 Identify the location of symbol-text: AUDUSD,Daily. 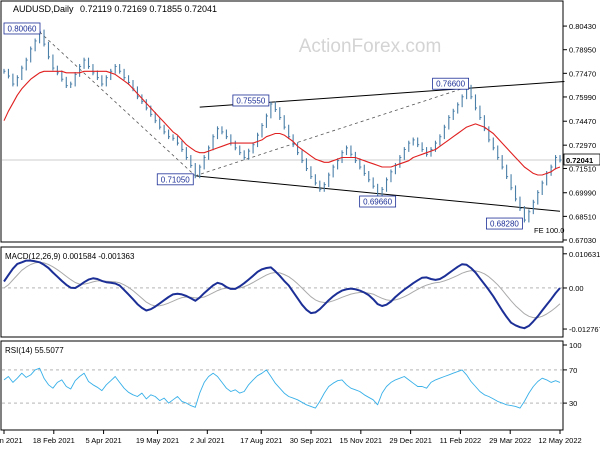
(43, 9).